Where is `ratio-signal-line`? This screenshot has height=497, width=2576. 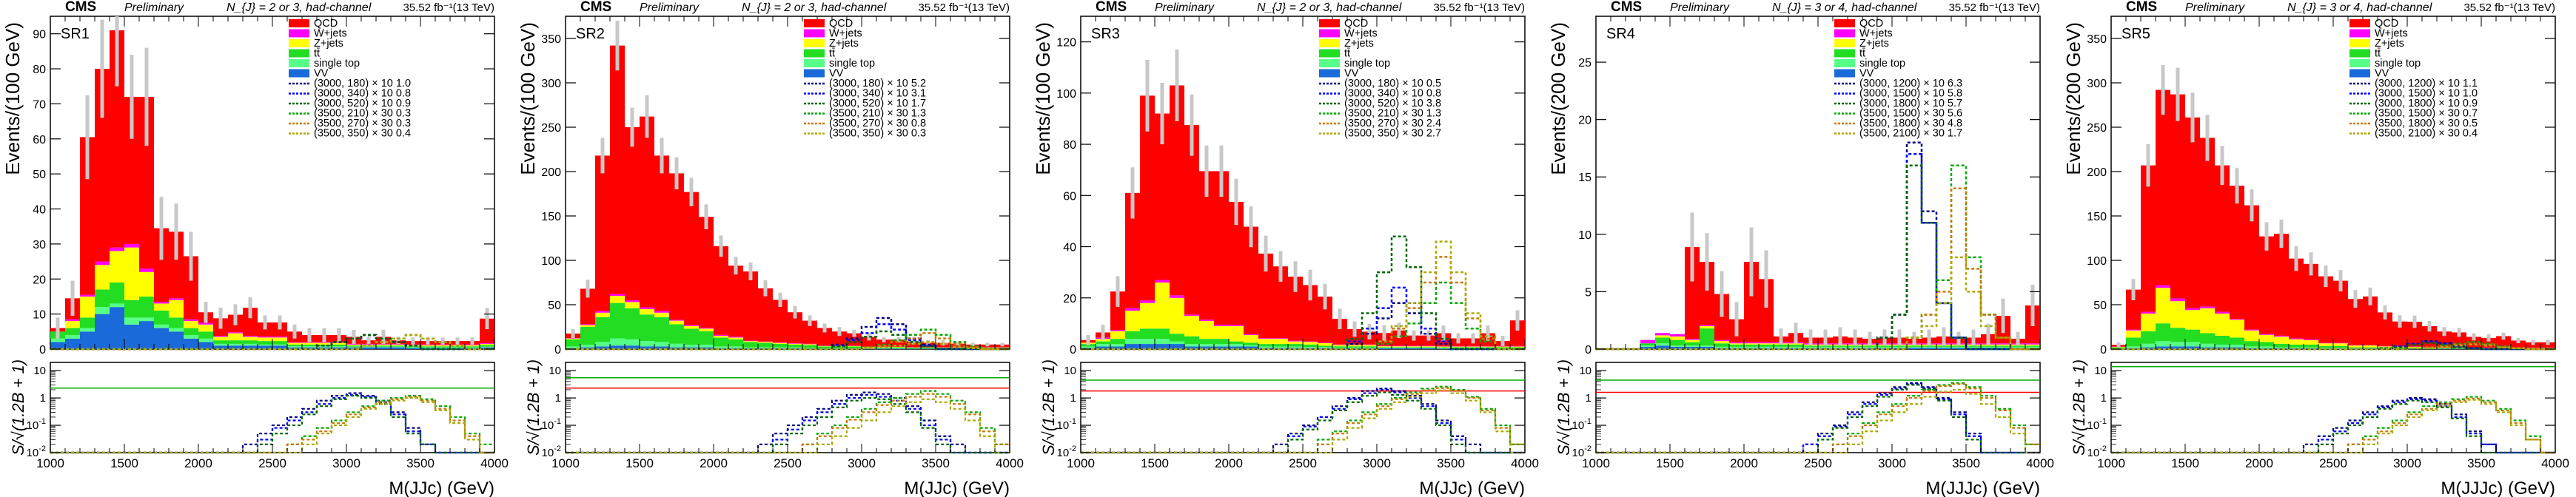 ratio-signal-line is located at coordinates (788, 426).